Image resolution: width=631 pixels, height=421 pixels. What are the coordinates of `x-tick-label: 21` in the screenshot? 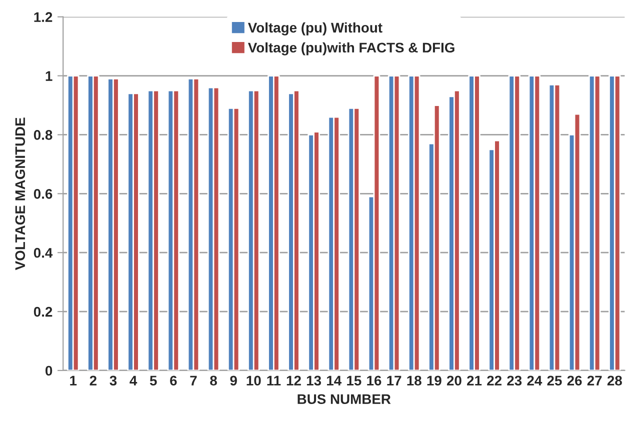 It's located at (474, 381).